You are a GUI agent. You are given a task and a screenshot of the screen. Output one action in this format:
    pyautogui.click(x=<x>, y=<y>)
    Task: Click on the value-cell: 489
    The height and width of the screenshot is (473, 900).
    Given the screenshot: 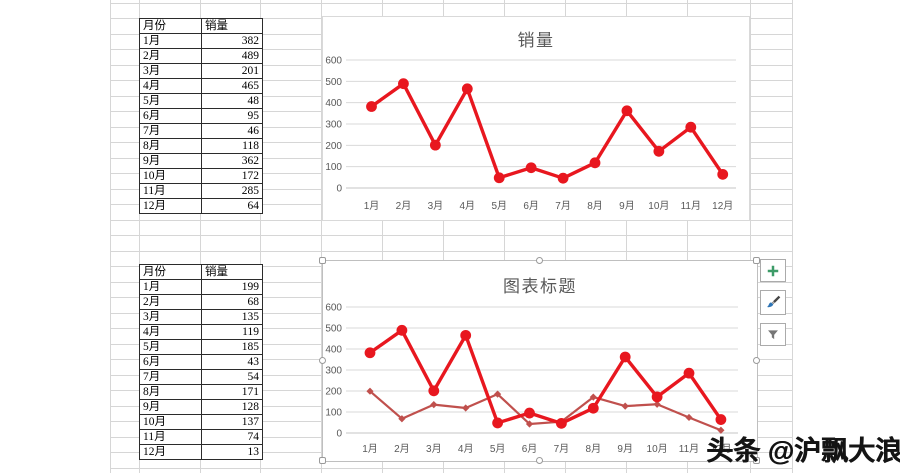 What is the action you would take?
    pyautogui.click(x=232, y=56)
    